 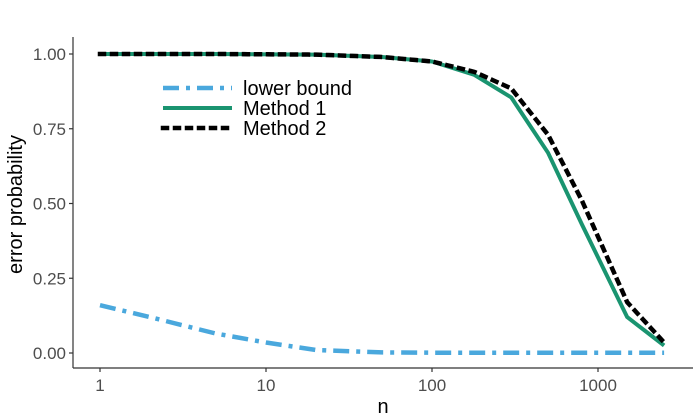 What do you see at coordinates (284, 129) in the screenshot?
I see `legend-label-3: Method 2` at bounding box center [284, 129].